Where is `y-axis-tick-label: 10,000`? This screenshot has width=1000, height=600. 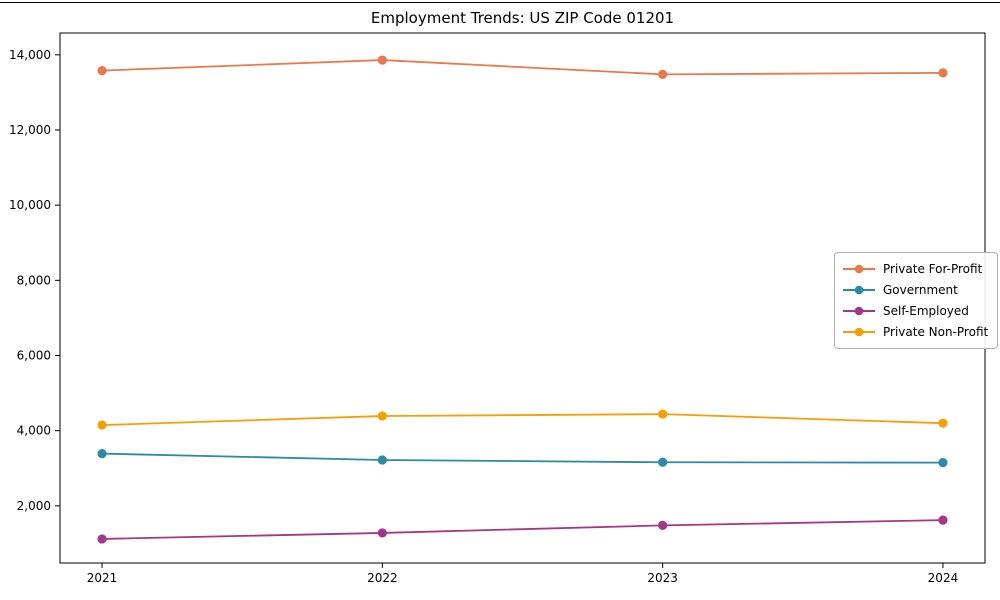 y-axis-tick-label: 10,000 is located at coordinates (30, 205).